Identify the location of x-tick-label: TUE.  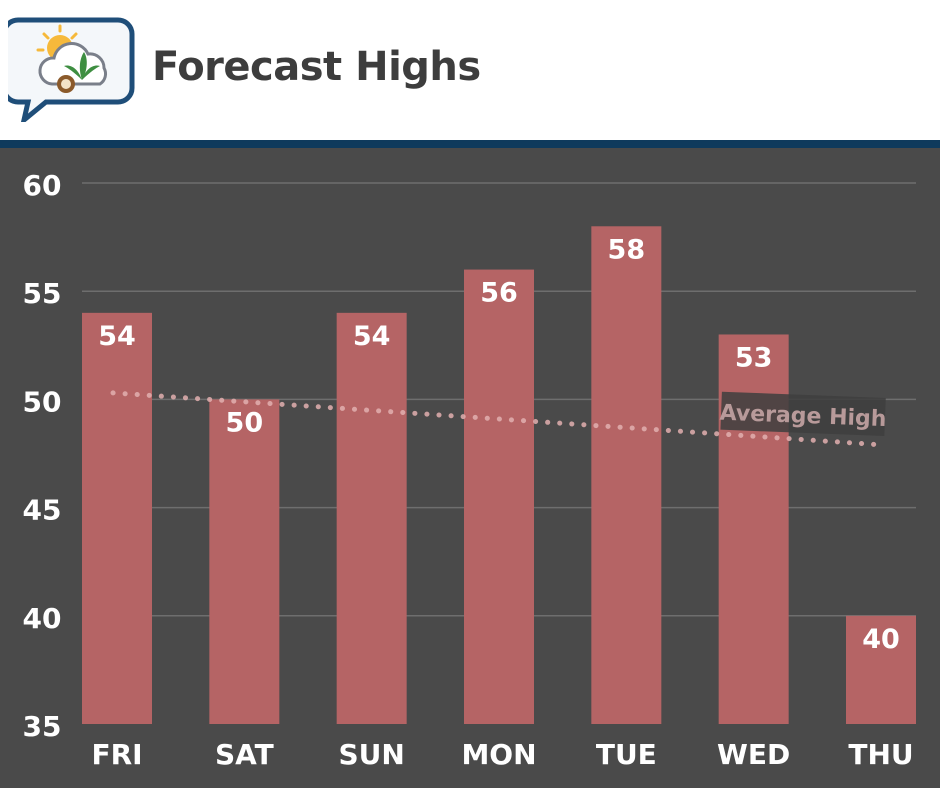
(626, 754).